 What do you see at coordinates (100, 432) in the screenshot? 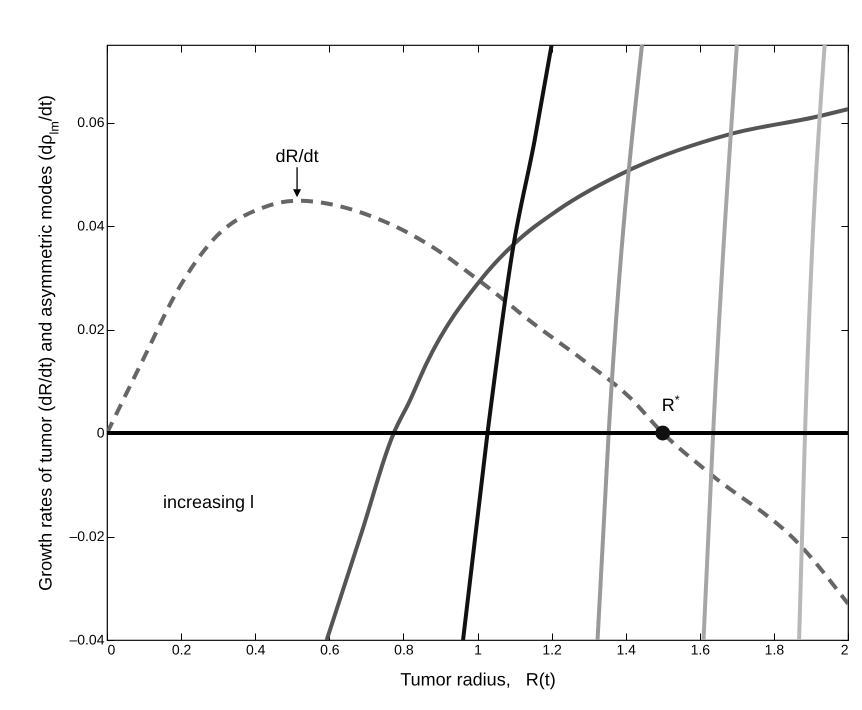
I see `y-tick-label: 0` at bounding box center [100, 432].